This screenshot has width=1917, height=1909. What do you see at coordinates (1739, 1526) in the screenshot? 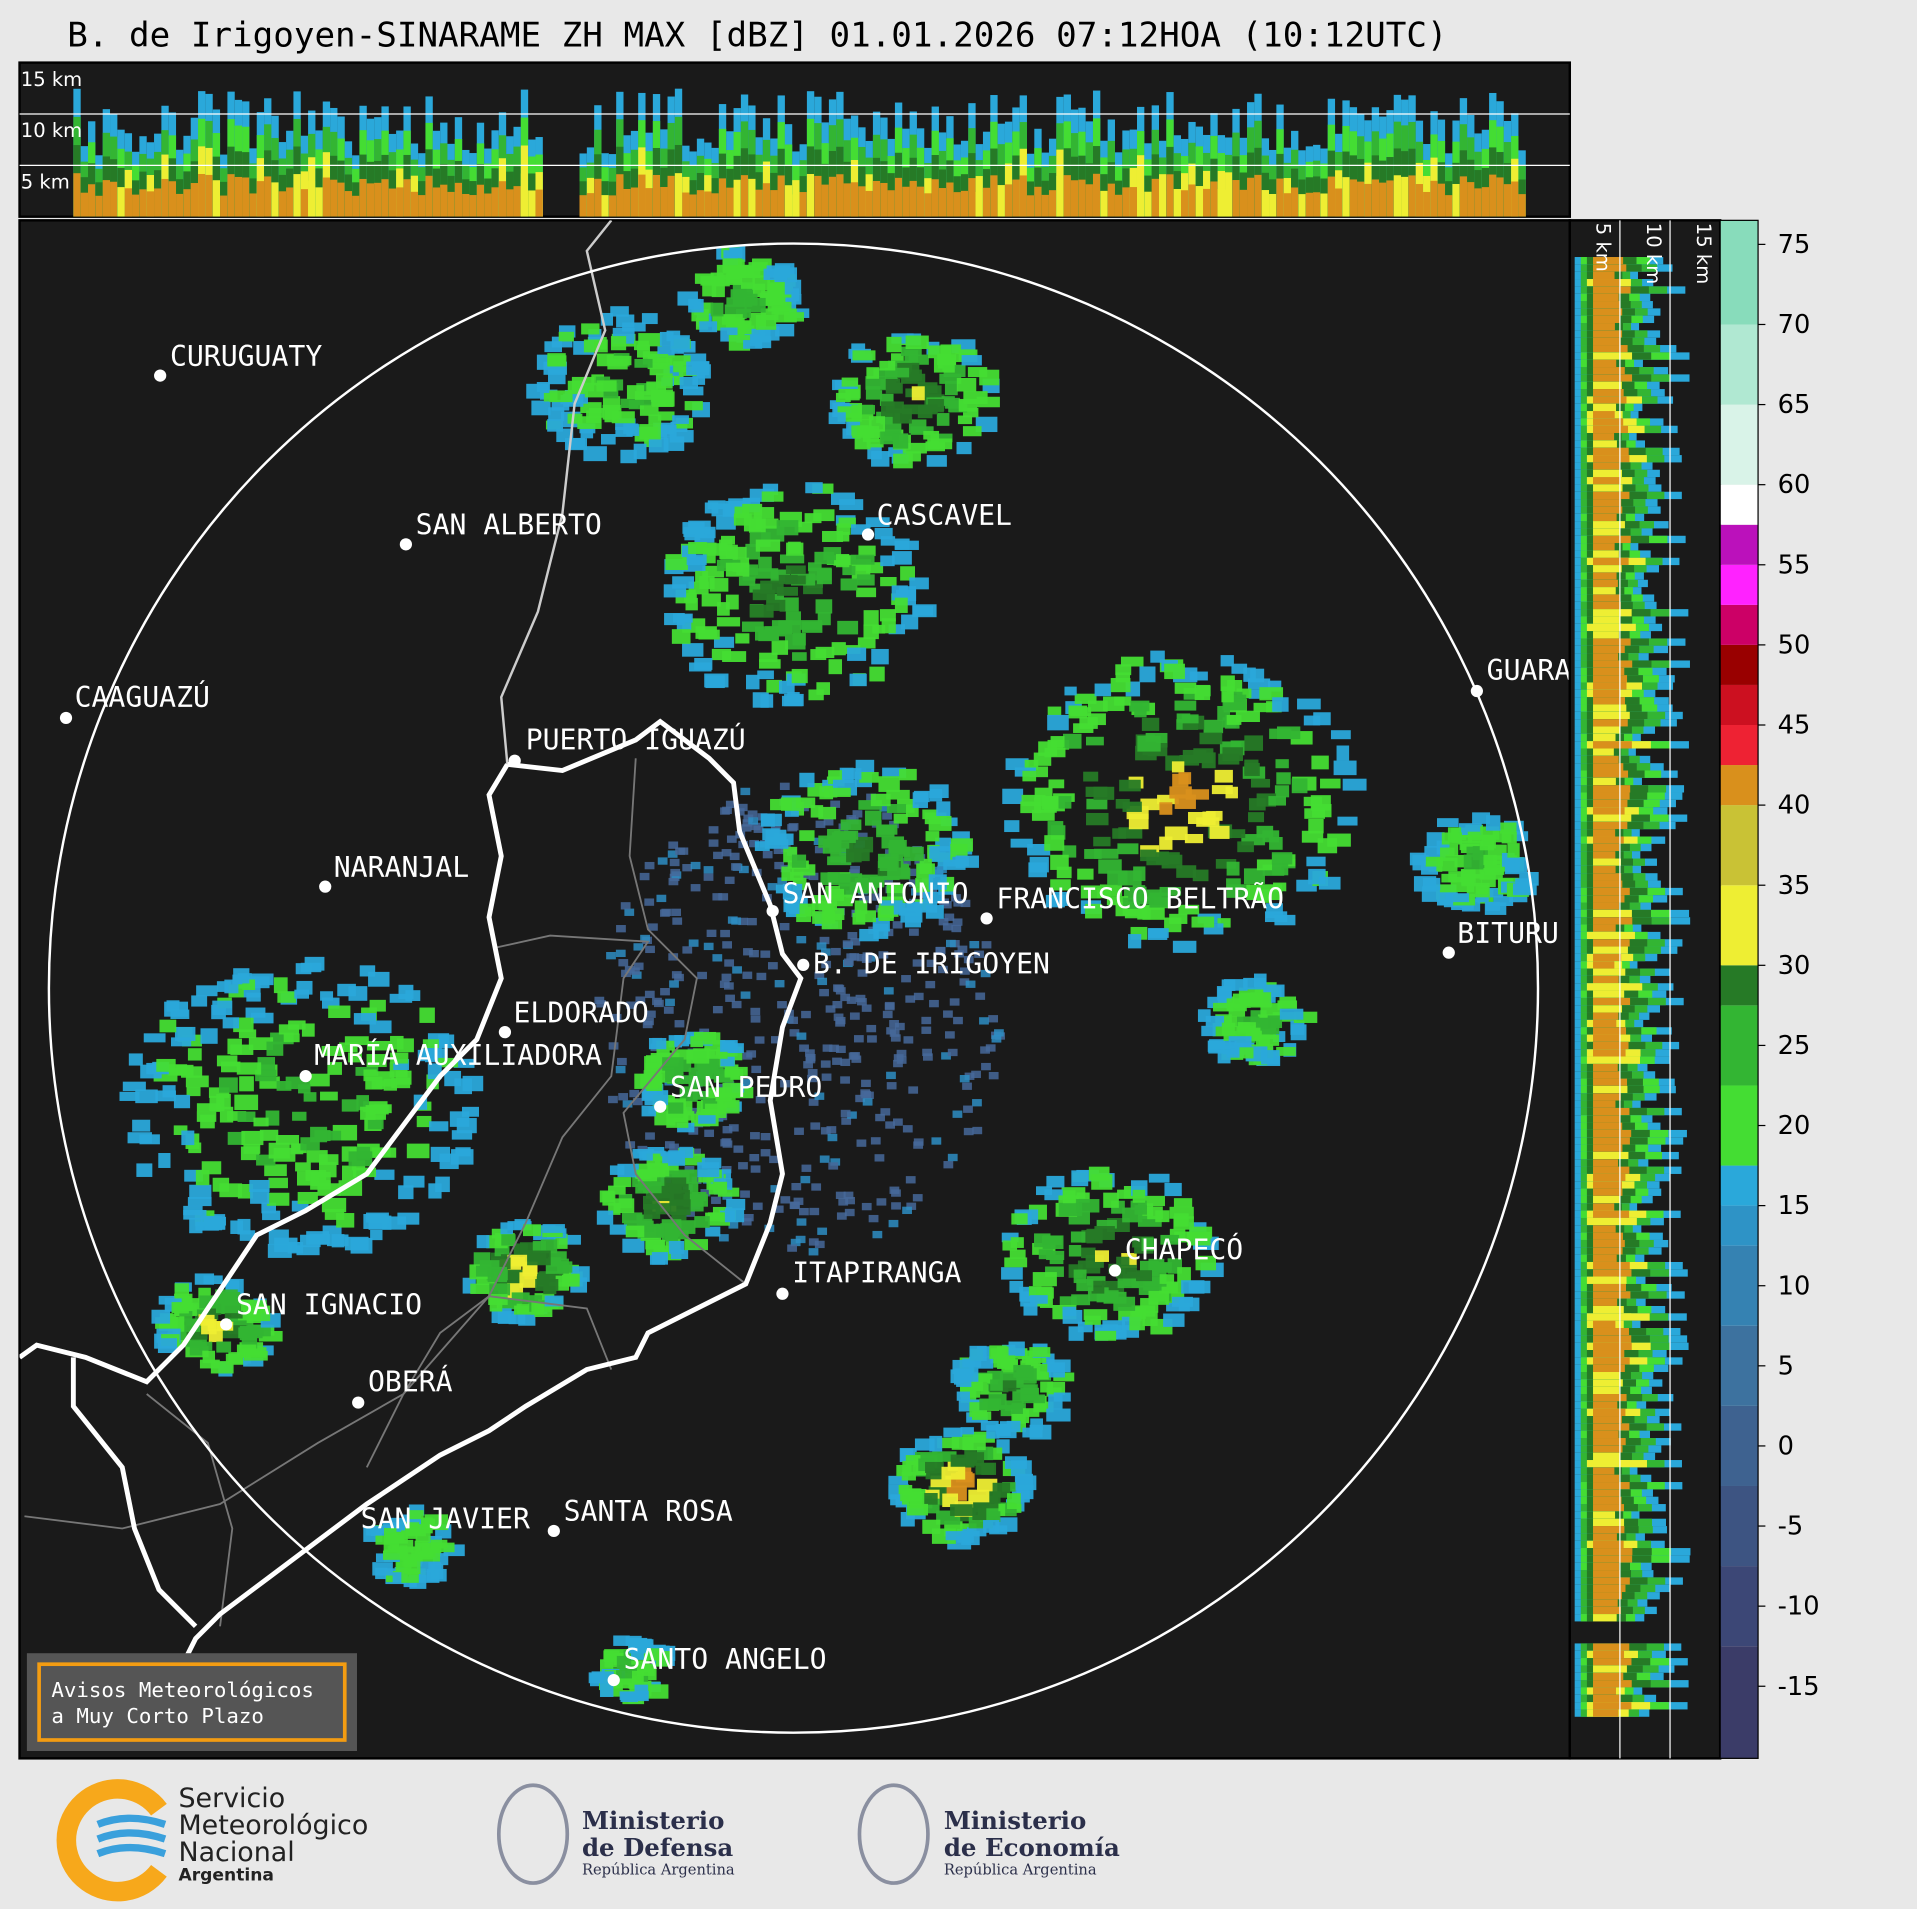
I see `colorbar-band` at bounding box center [1739, 1526].